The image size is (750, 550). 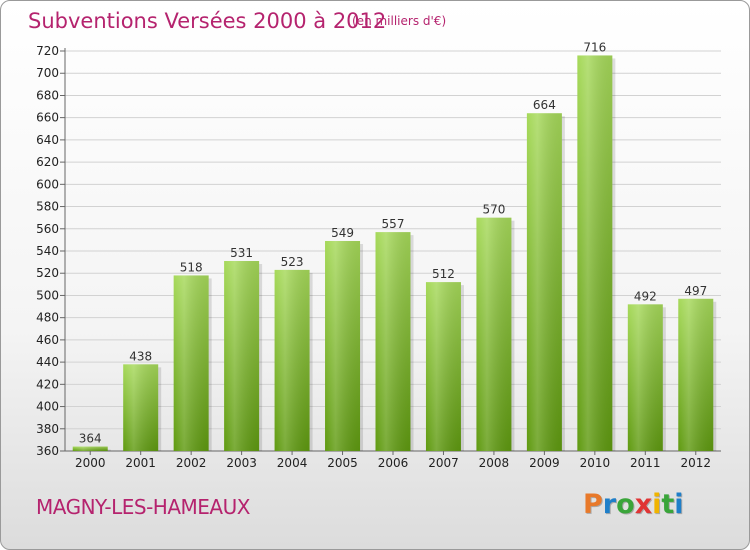 I want to click on y-tick-label: 400, so click(x=47, y=407).